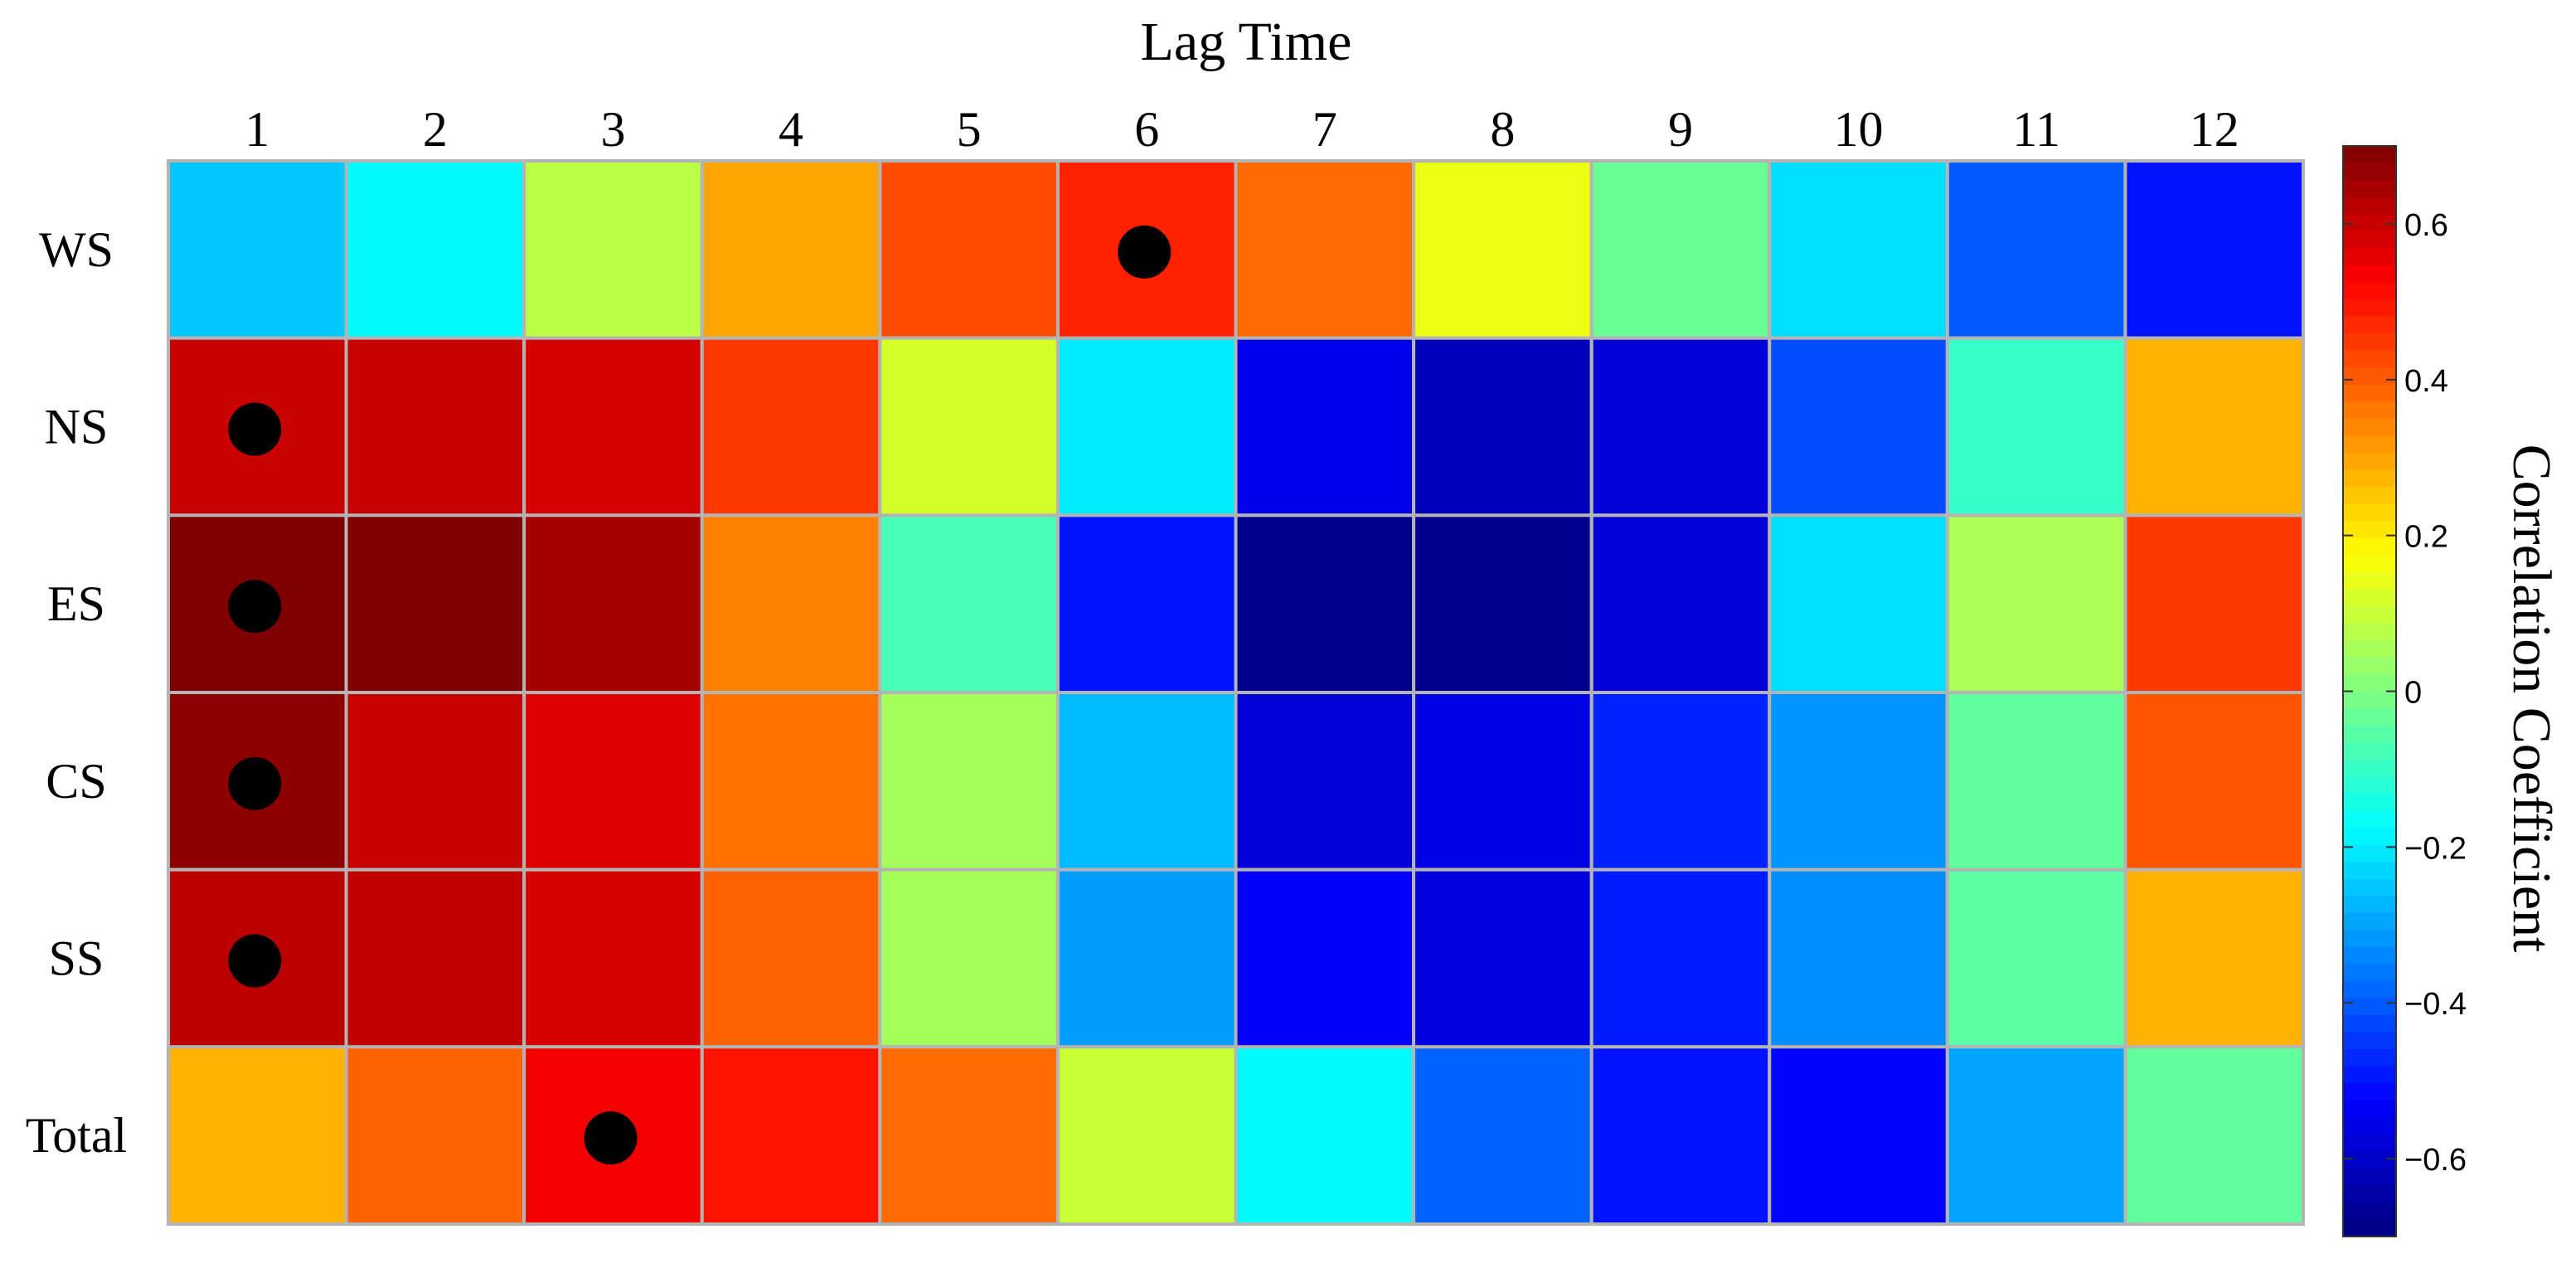 The height and width of the screenshot is (1278, 2576). Describe the element at coordinates (76, 603) in the screenshot. I see `y-tick-label: ES` at that location.